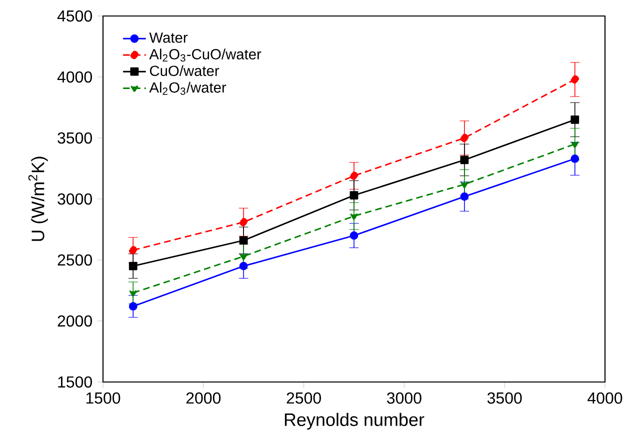  I want to click on legend-label: Al$_{2}$O$_{3}$-CuO/water, so click(205, 55).